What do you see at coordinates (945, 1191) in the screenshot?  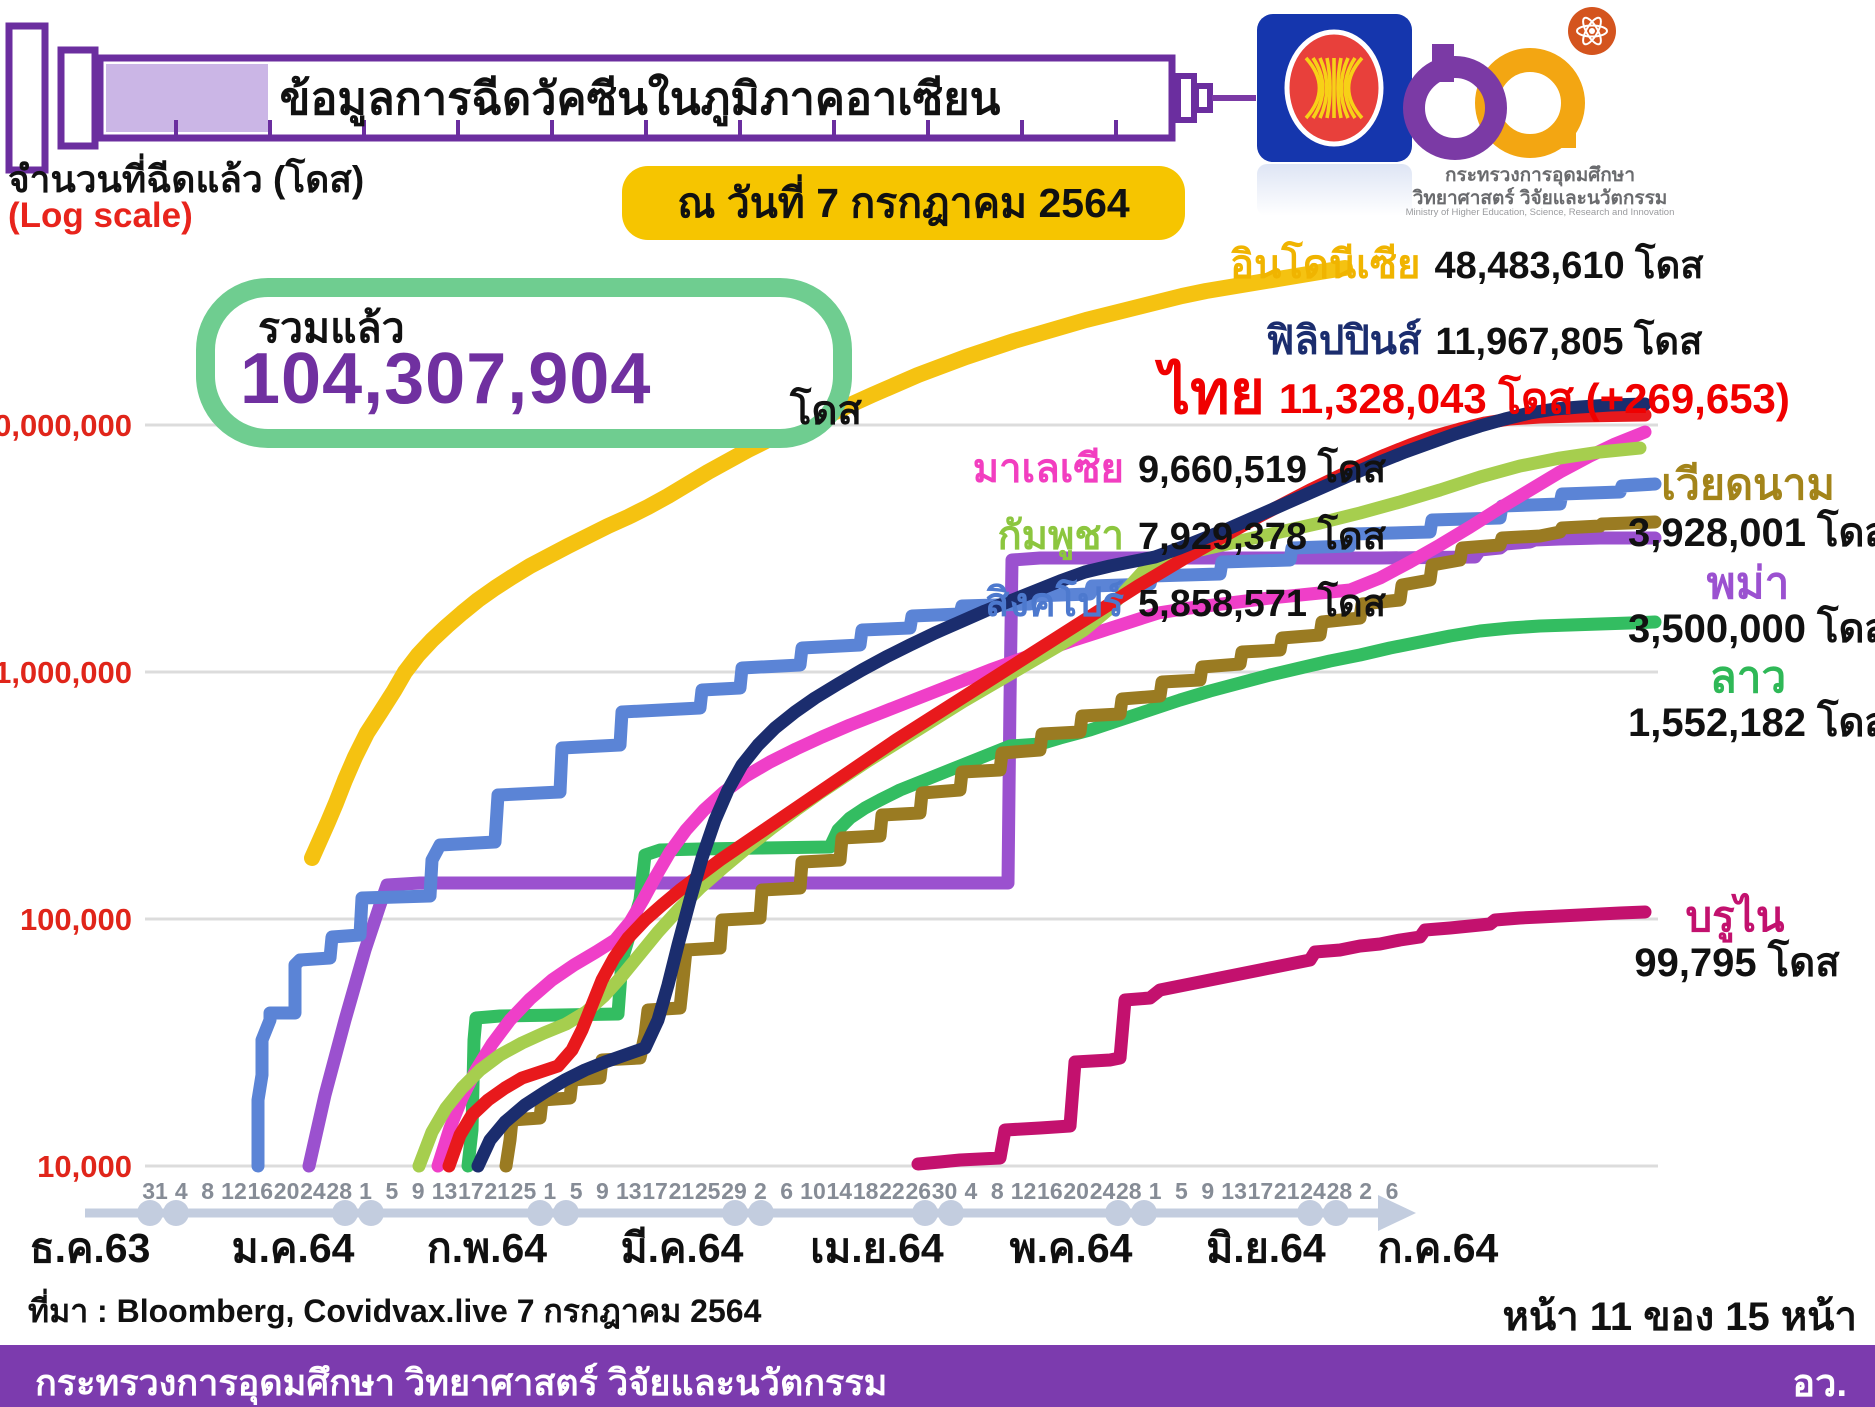 I see `svg-text: 30` at bounding box center [945, 1191].